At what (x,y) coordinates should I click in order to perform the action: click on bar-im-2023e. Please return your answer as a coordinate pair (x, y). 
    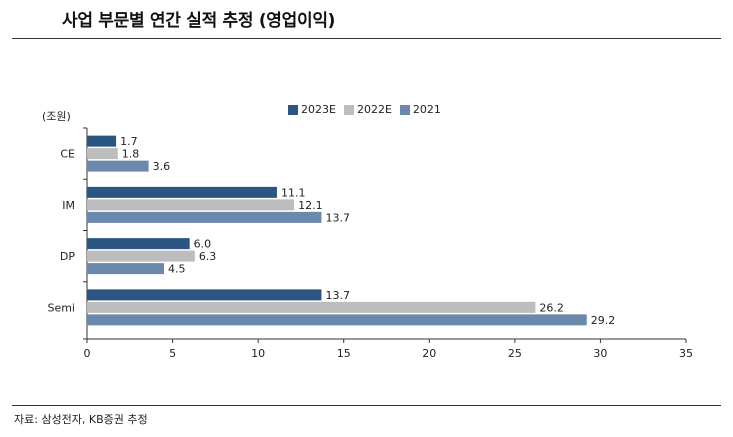
    Looking at the image, I should click on (182, 192).